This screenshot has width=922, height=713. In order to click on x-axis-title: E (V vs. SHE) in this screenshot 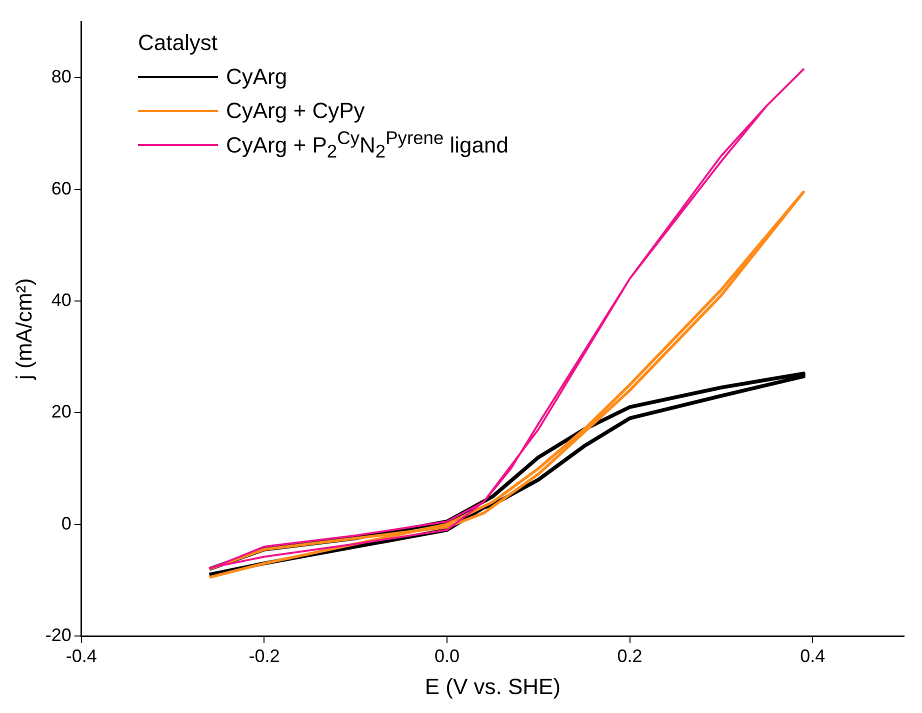, I will do `click(492, 686)`.